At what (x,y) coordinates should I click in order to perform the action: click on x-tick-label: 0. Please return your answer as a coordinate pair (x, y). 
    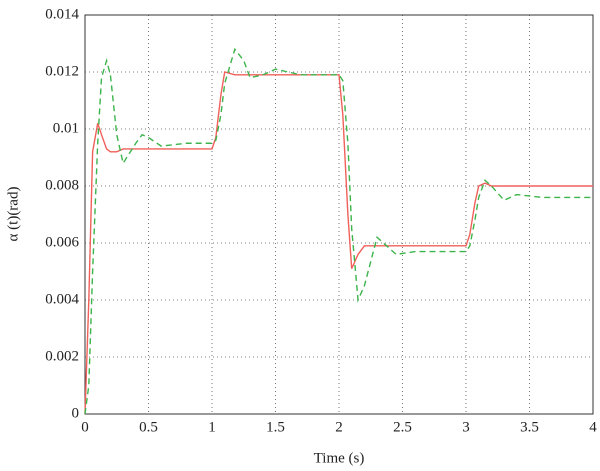
    Looking at the image, I should click on (85, 427).